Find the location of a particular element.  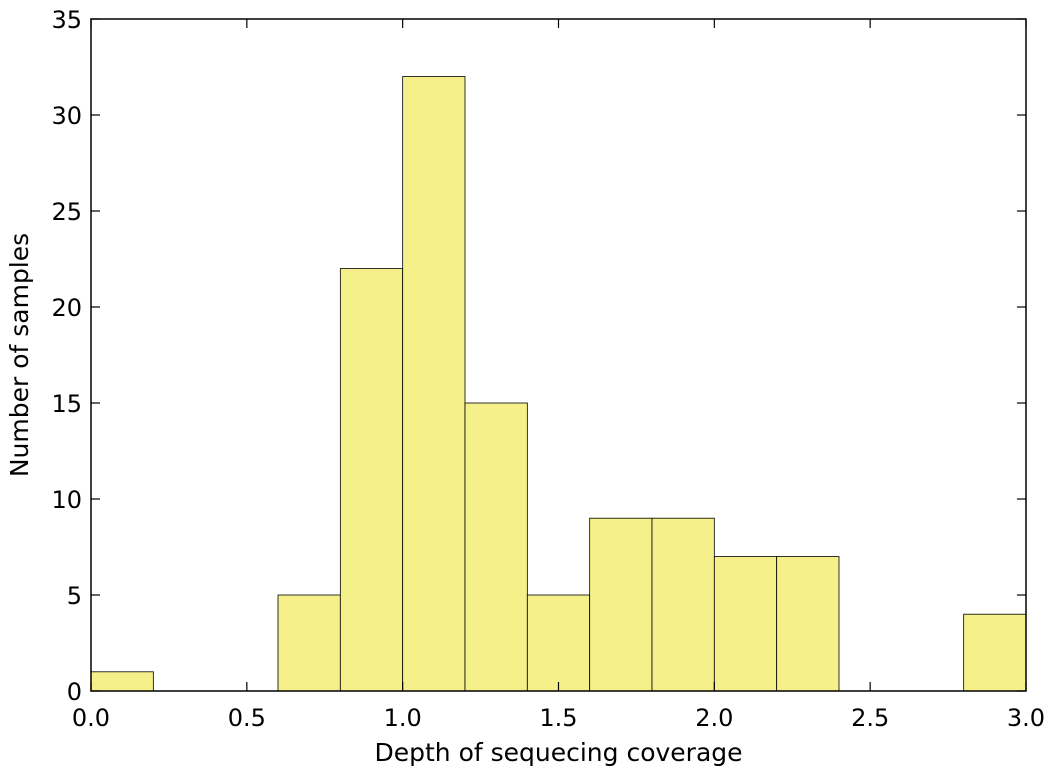

x-tick-label: 2.5 is located at coordinates (870, 718).